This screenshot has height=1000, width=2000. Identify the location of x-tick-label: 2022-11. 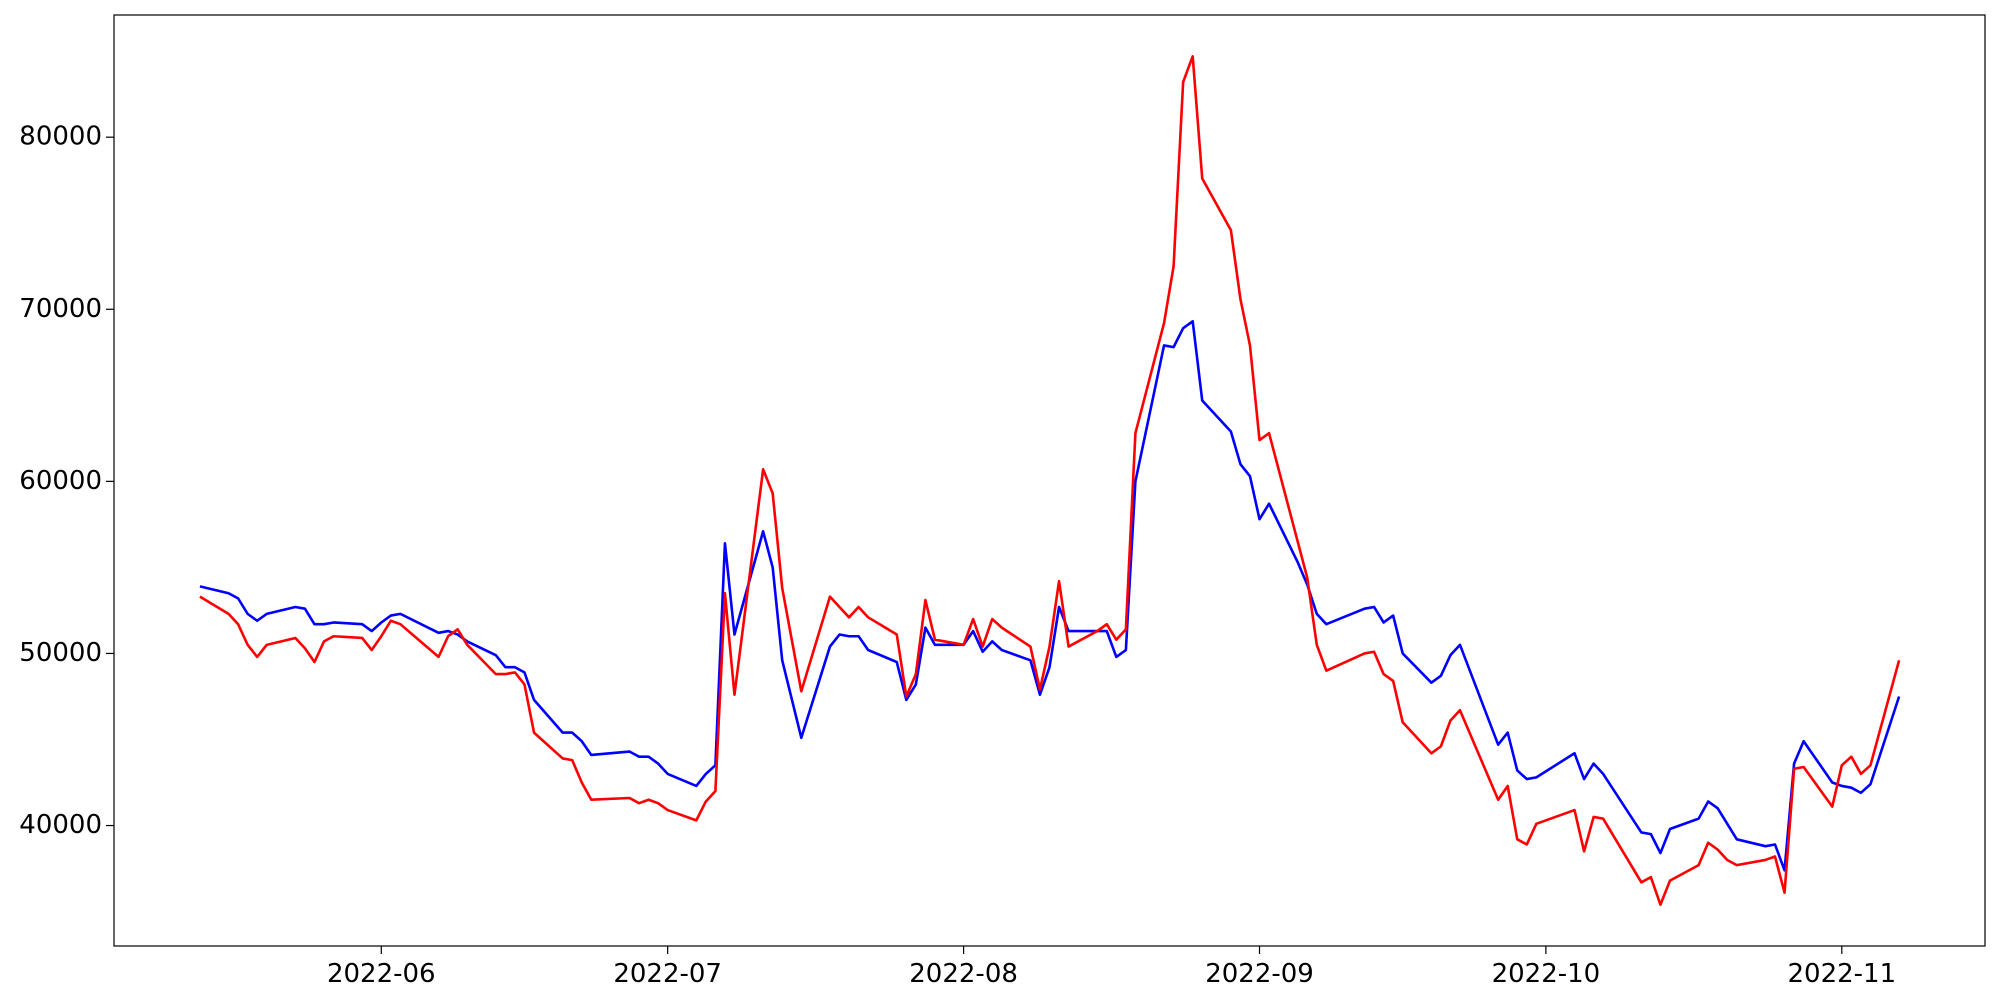
(1841, 974).